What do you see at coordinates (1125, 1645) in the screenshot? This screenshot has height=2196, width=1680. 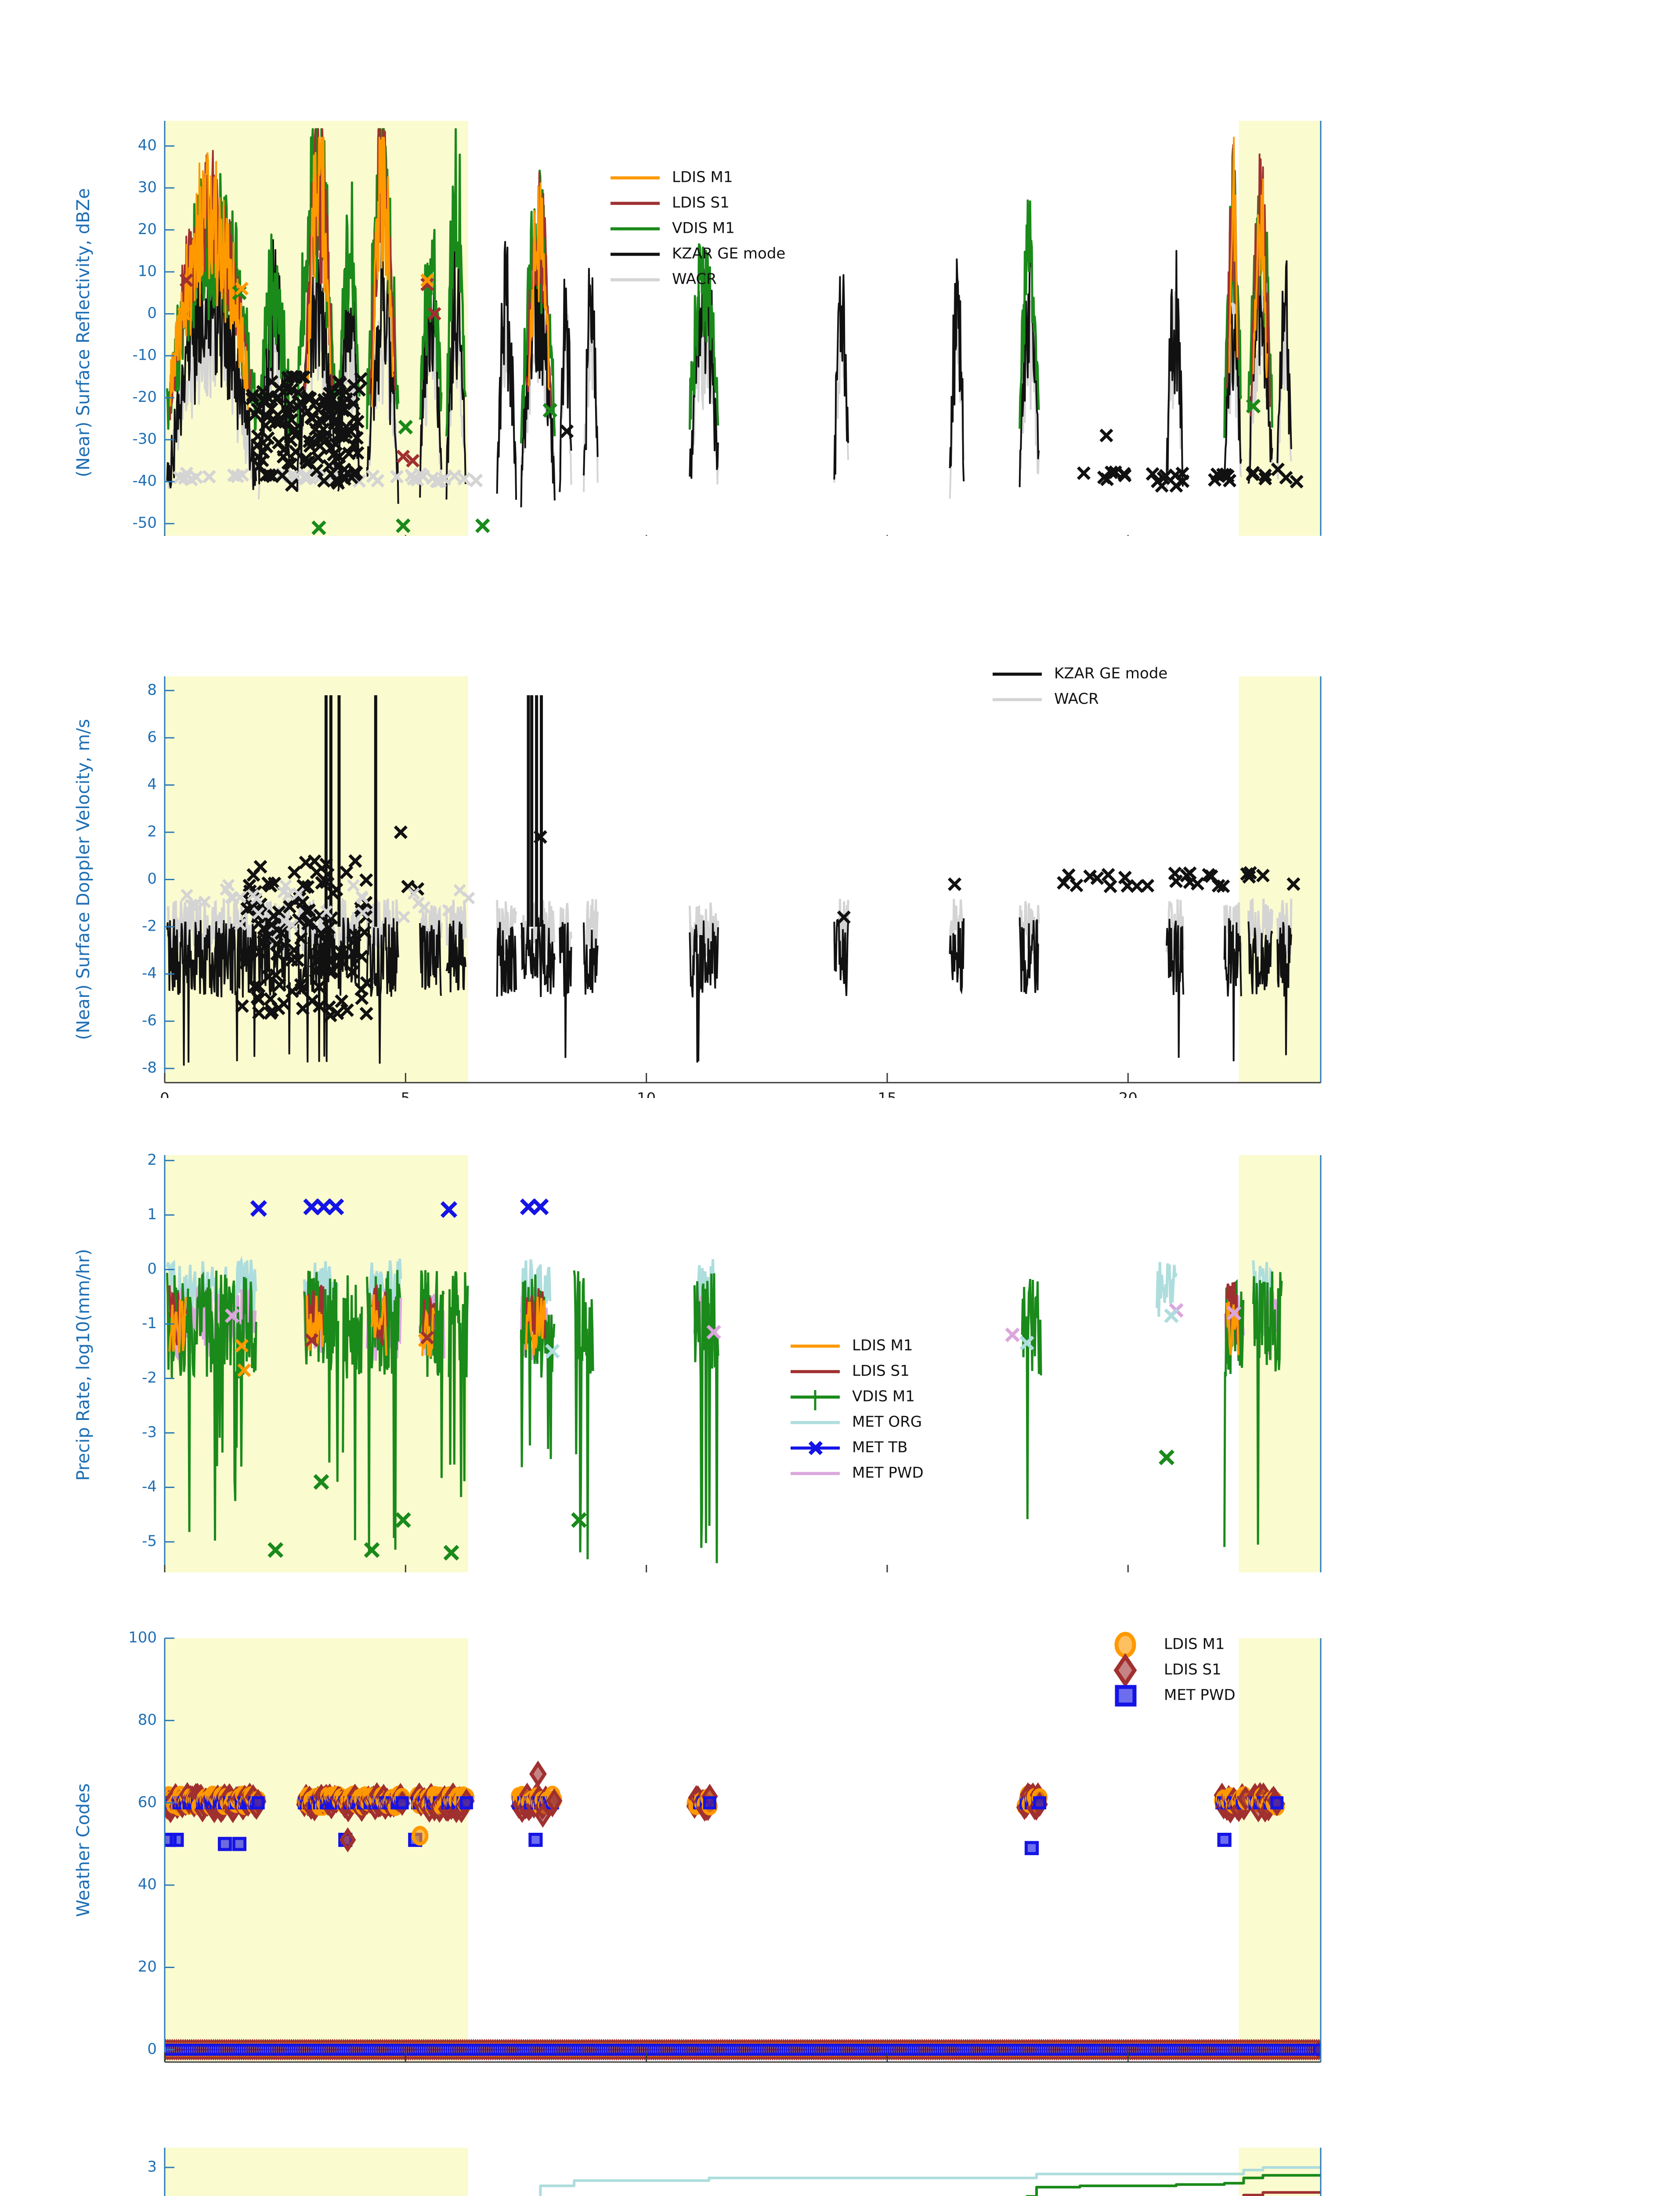 I see `legend-circle-marker` at bounding box center [1125, 1645].